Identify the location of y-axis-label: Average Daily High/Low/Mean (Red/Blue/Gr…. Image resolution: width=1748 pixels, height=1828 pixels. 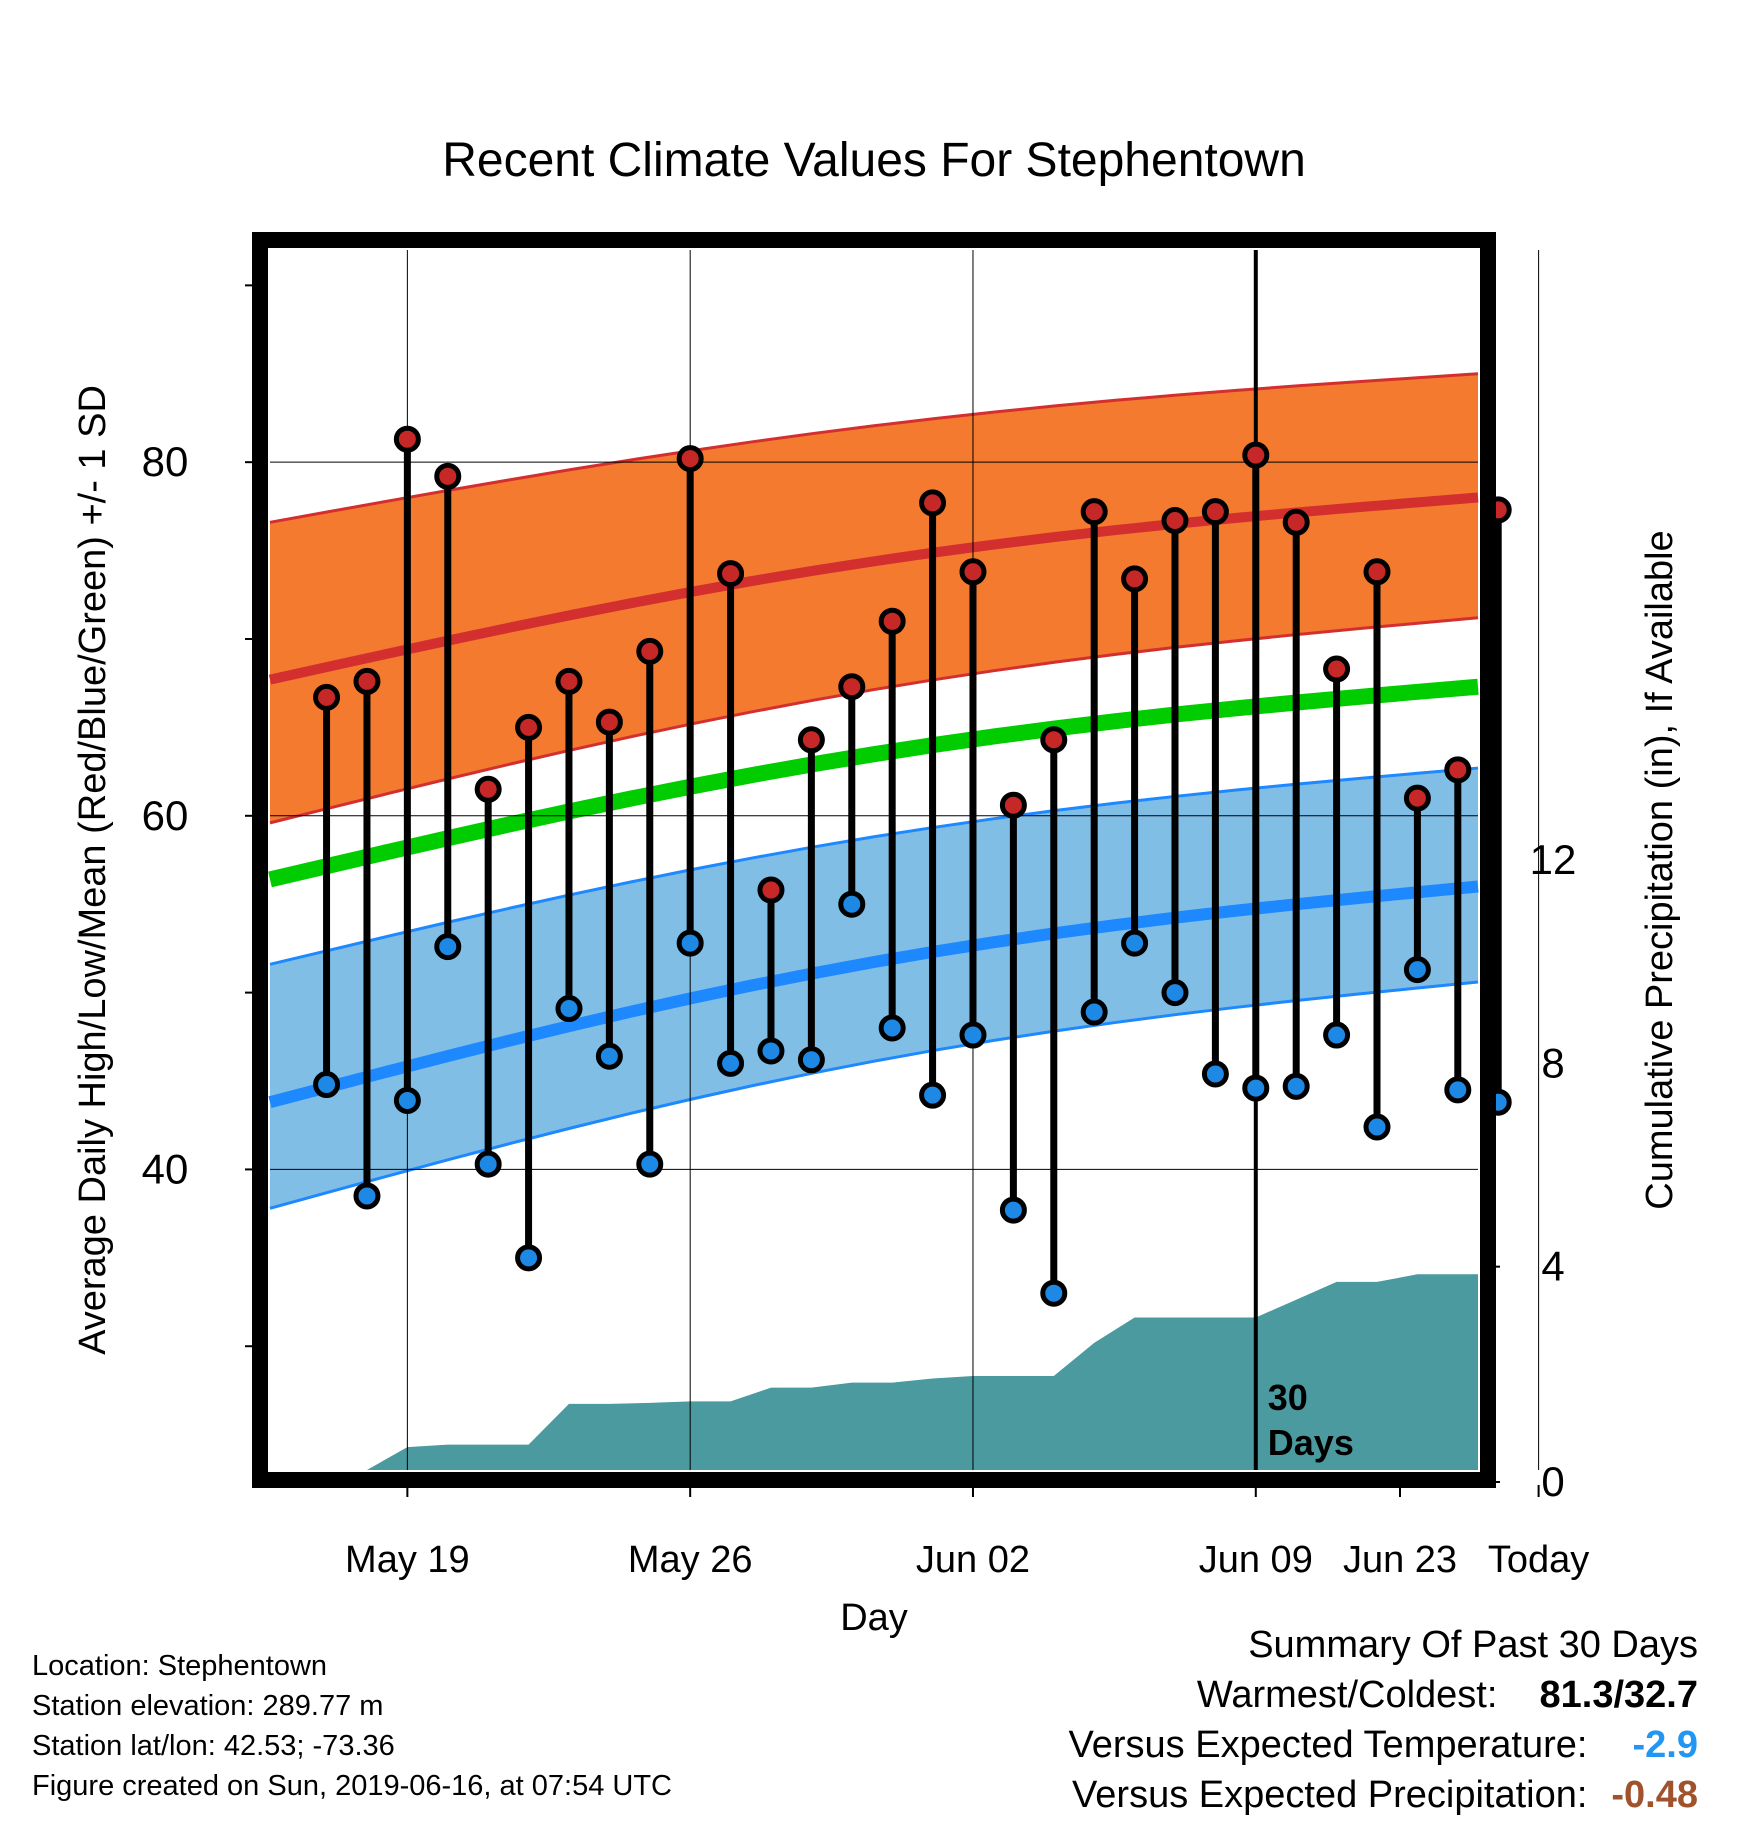
(93, 870).